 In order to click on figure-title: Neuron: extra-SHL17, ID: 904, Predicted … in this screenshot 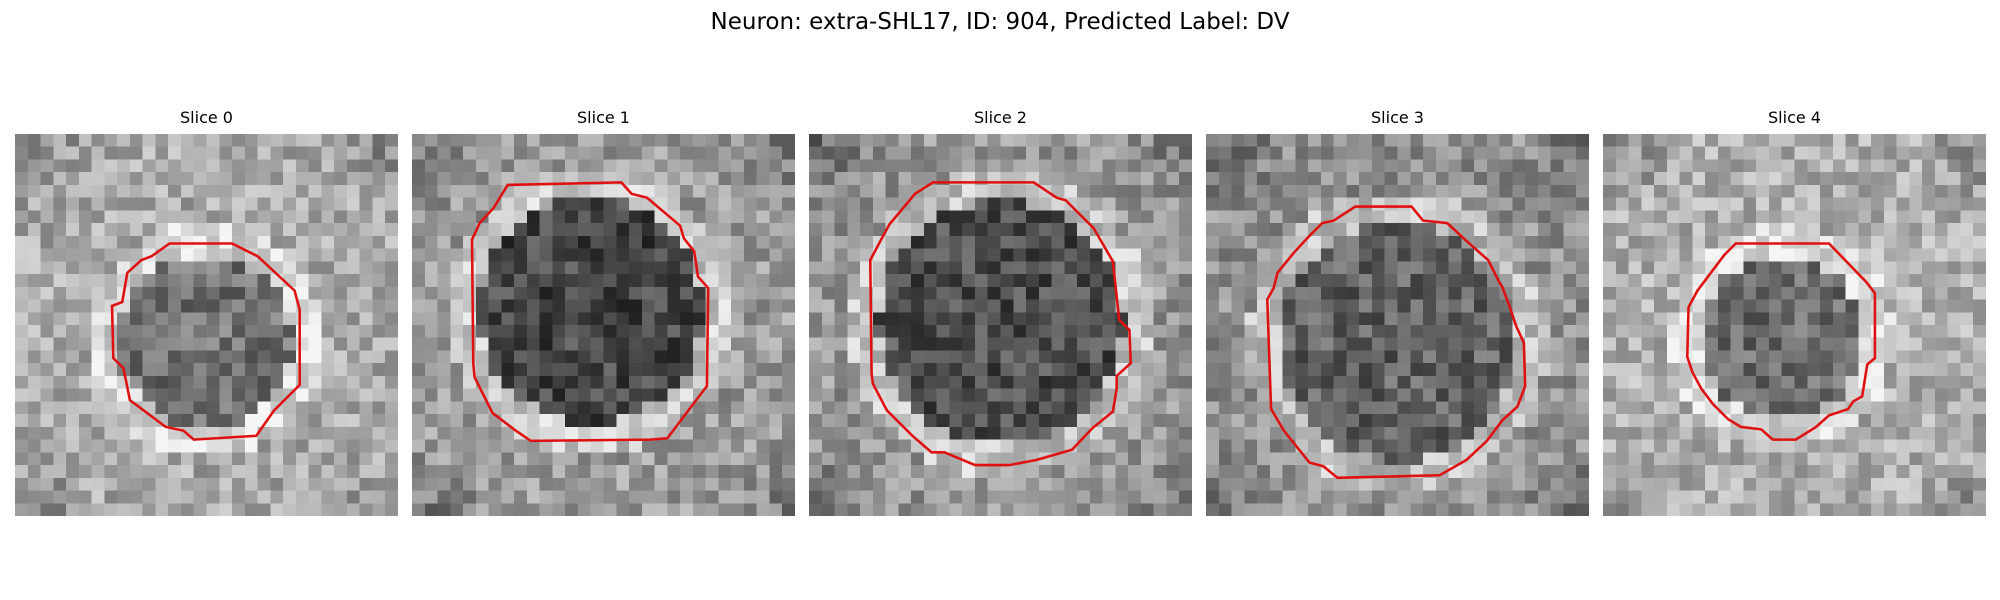, I will do `click(1000, 22)`.